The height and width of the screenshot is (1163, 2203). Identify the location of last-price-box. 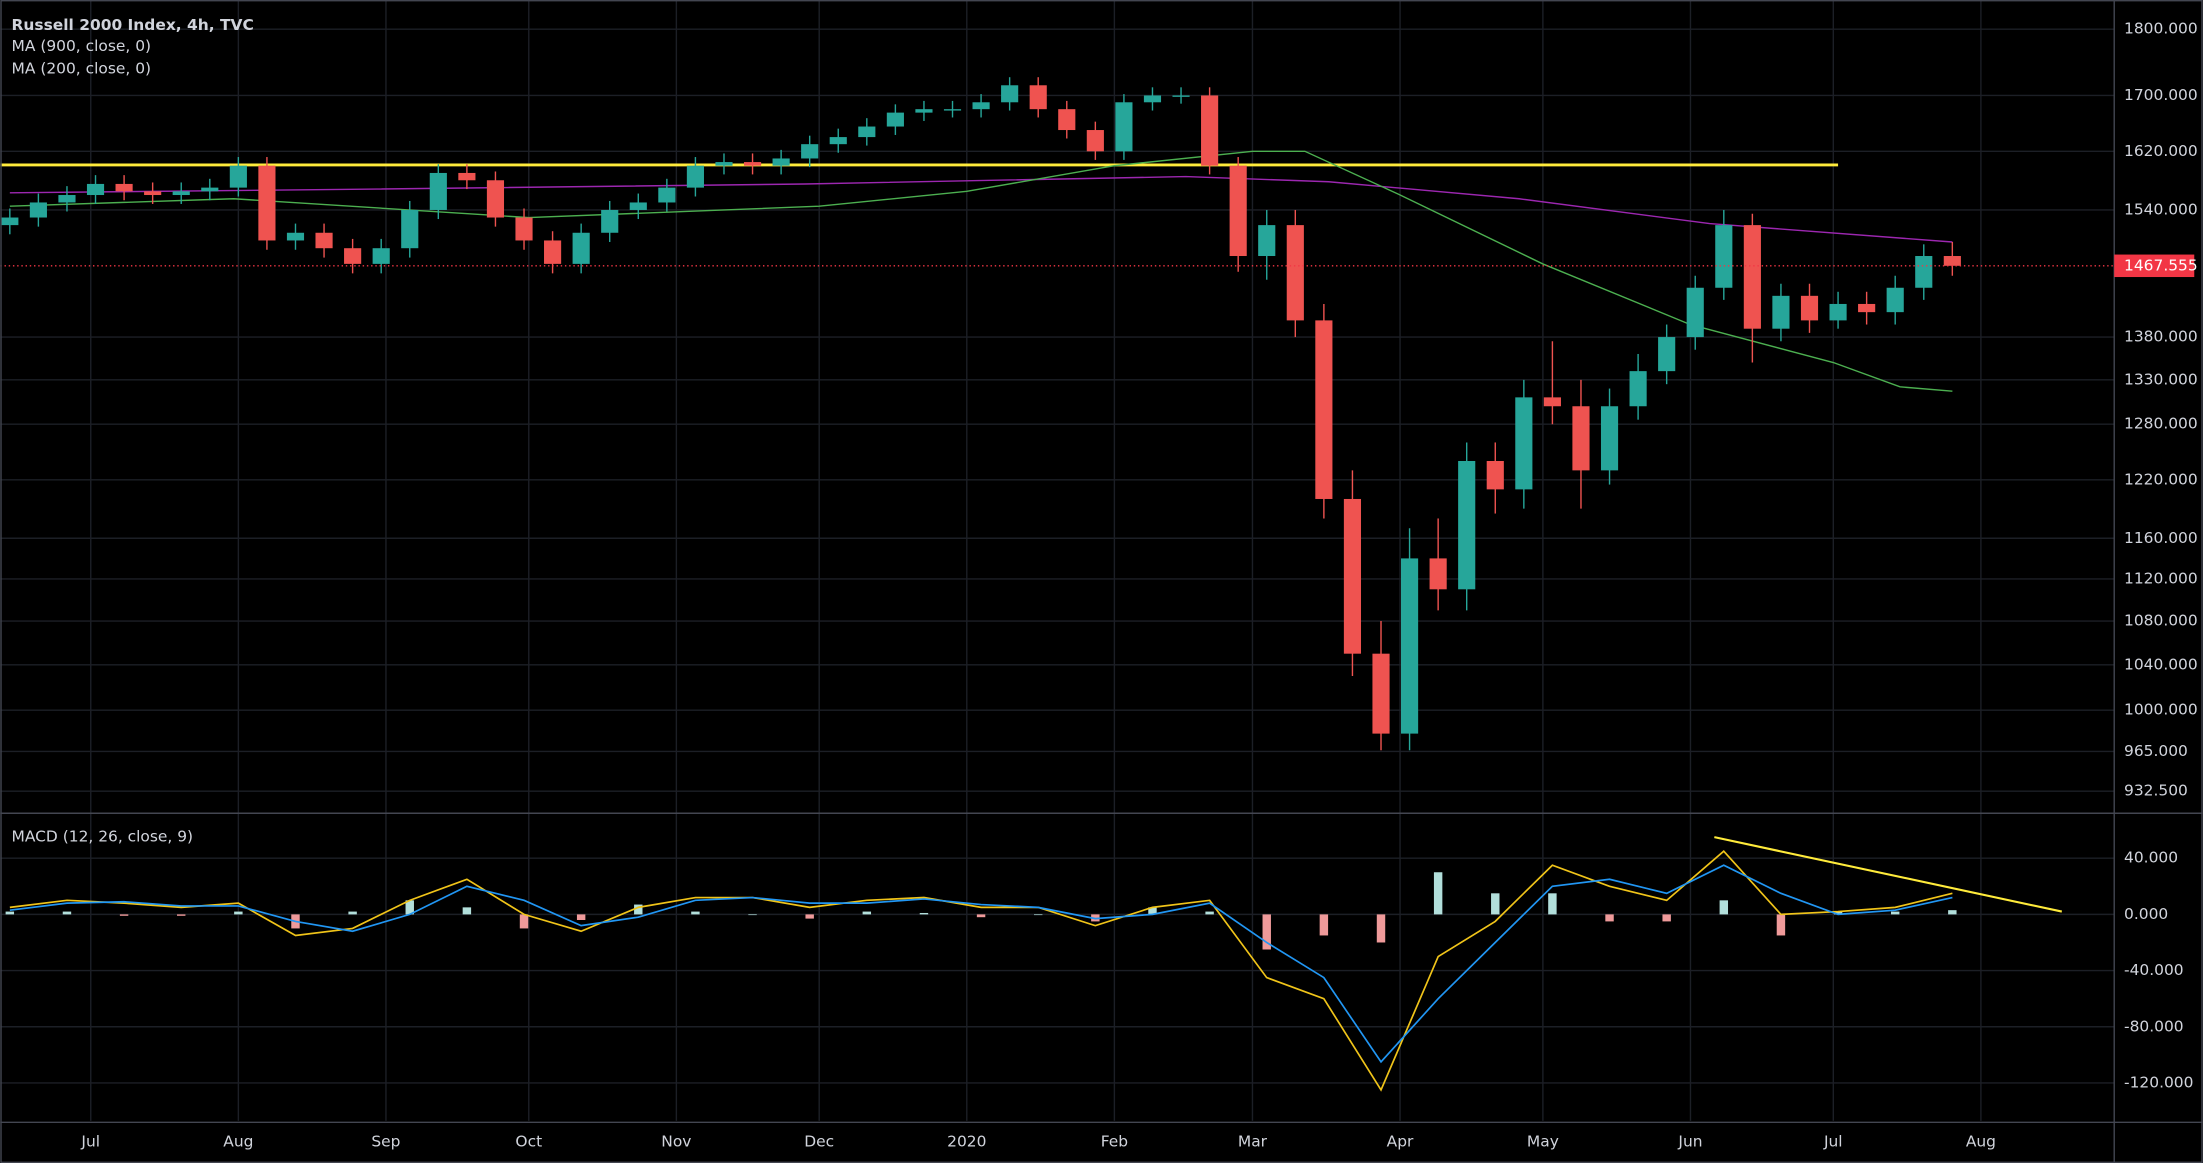
(2154, 266).